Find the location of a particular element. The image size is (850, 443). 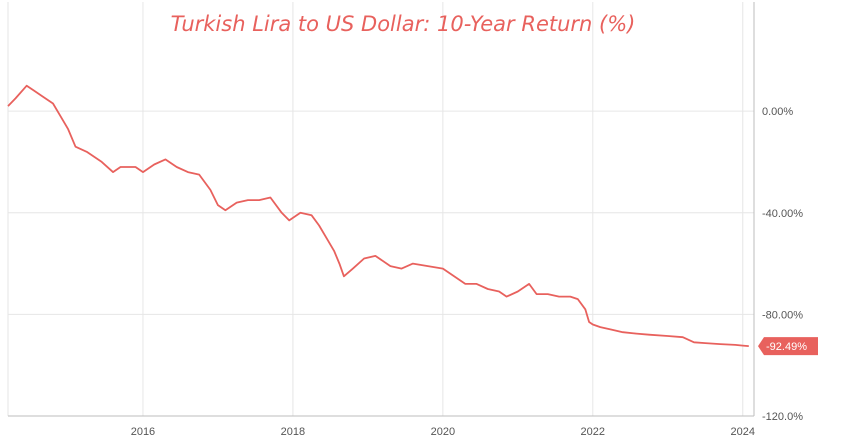

x-tick-label: 2020 is located at coordinates (443, 432).